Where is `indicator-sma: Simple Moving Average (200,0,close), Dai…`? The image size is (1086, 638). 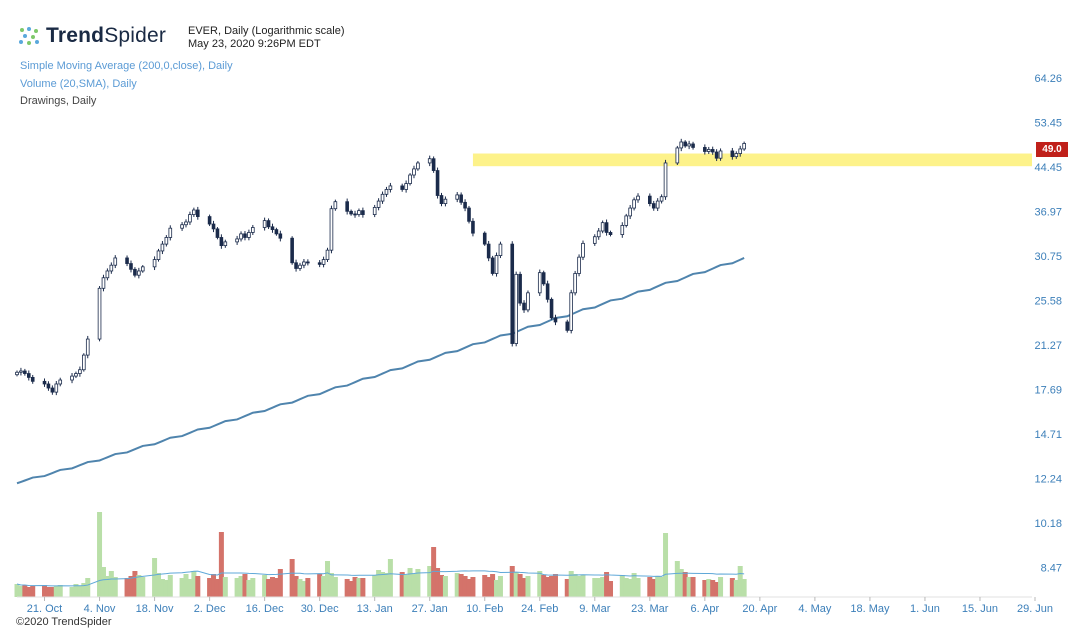 indicator-sma: Simple Moving Average (200,0,close), Dai… is located at coordinates (126, 66).